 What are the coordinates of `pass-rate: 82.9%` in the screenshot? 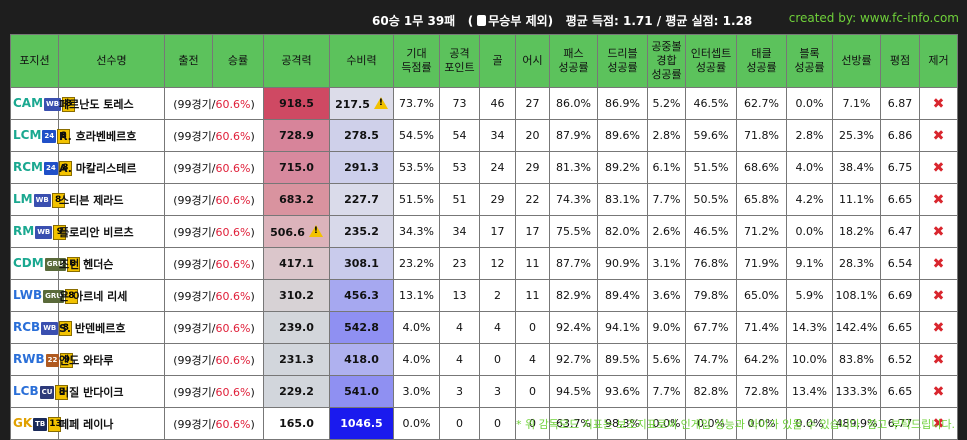 It's located at (573, 295).